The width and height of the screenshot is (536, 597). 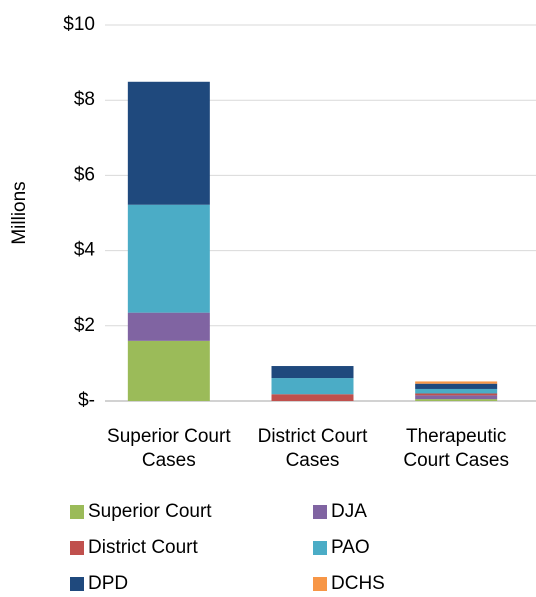 I want to click on legend-label: DCHS, so click(x=358, y=583).